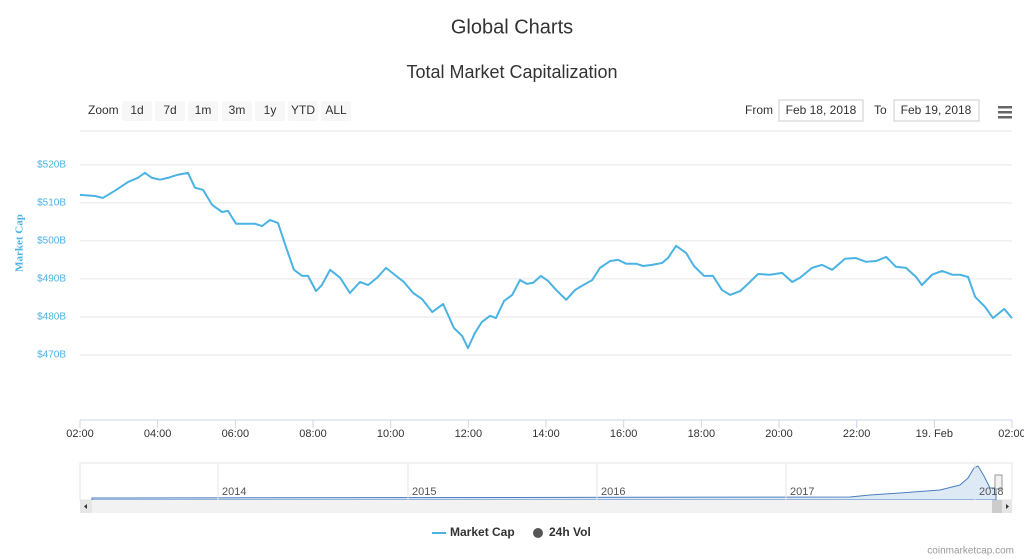 This screenshot has height=559, width=1024. Describe the element at coordinates (51, 279) in the screenshot. I see `y-tick-label: $490B` at that location.